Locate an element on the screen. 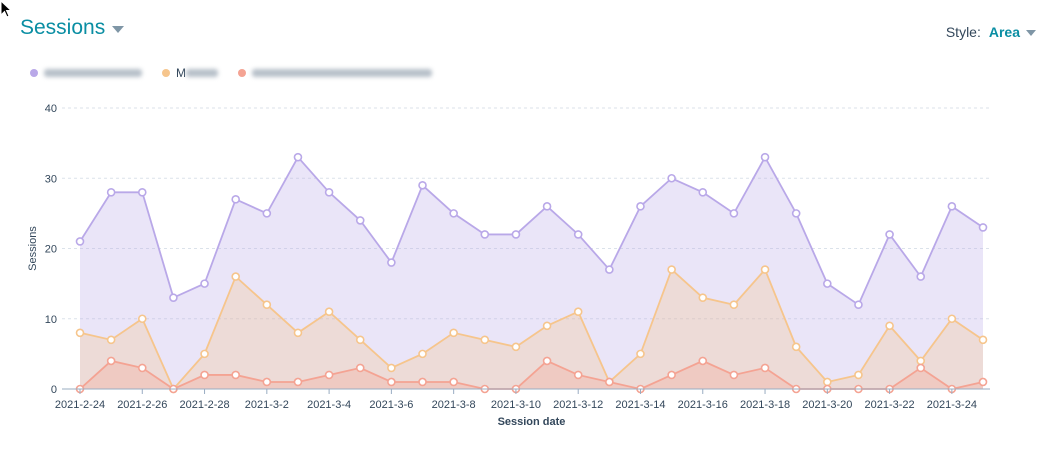  legend-item-series-2: M is located at coordinates (190, 73).